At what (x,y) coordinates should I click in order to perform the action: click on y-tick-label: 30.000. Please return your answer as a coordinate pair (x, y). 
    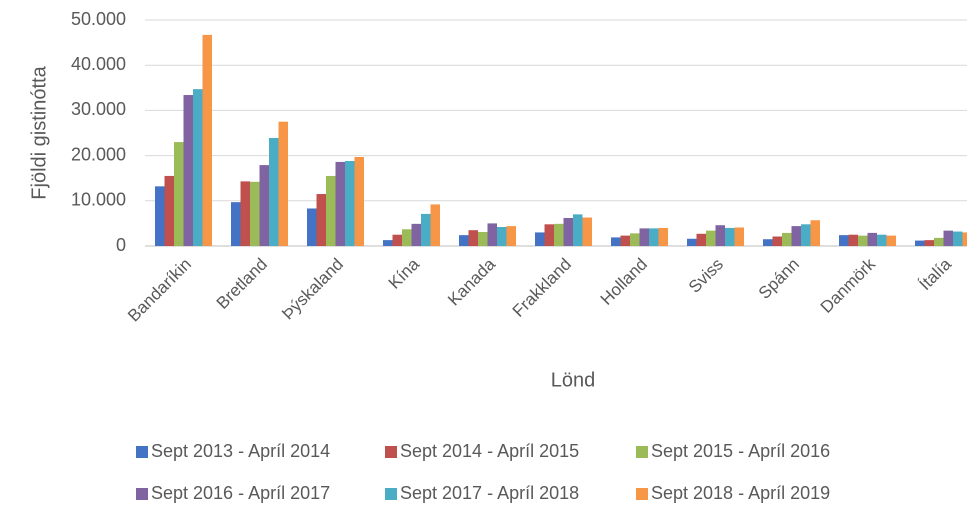
    Looking at the image, I should click on (98, 109).